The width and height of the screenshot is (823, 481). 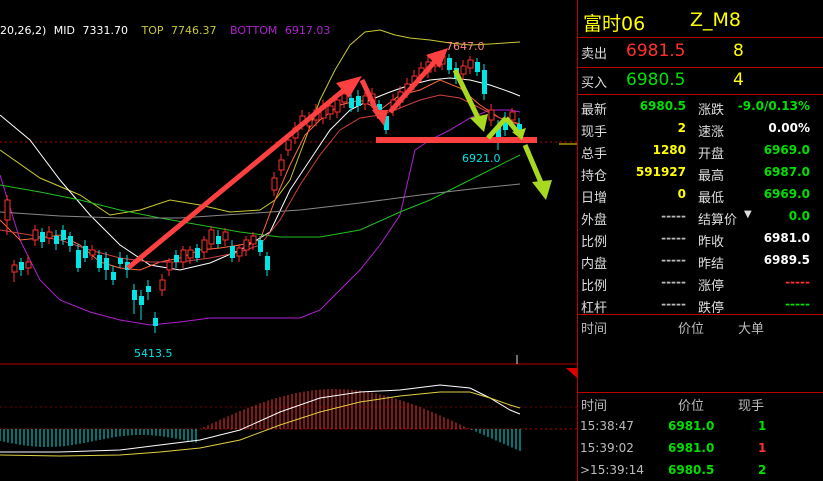 I want to click on quote-value: 0, so click(x=681, y=194).